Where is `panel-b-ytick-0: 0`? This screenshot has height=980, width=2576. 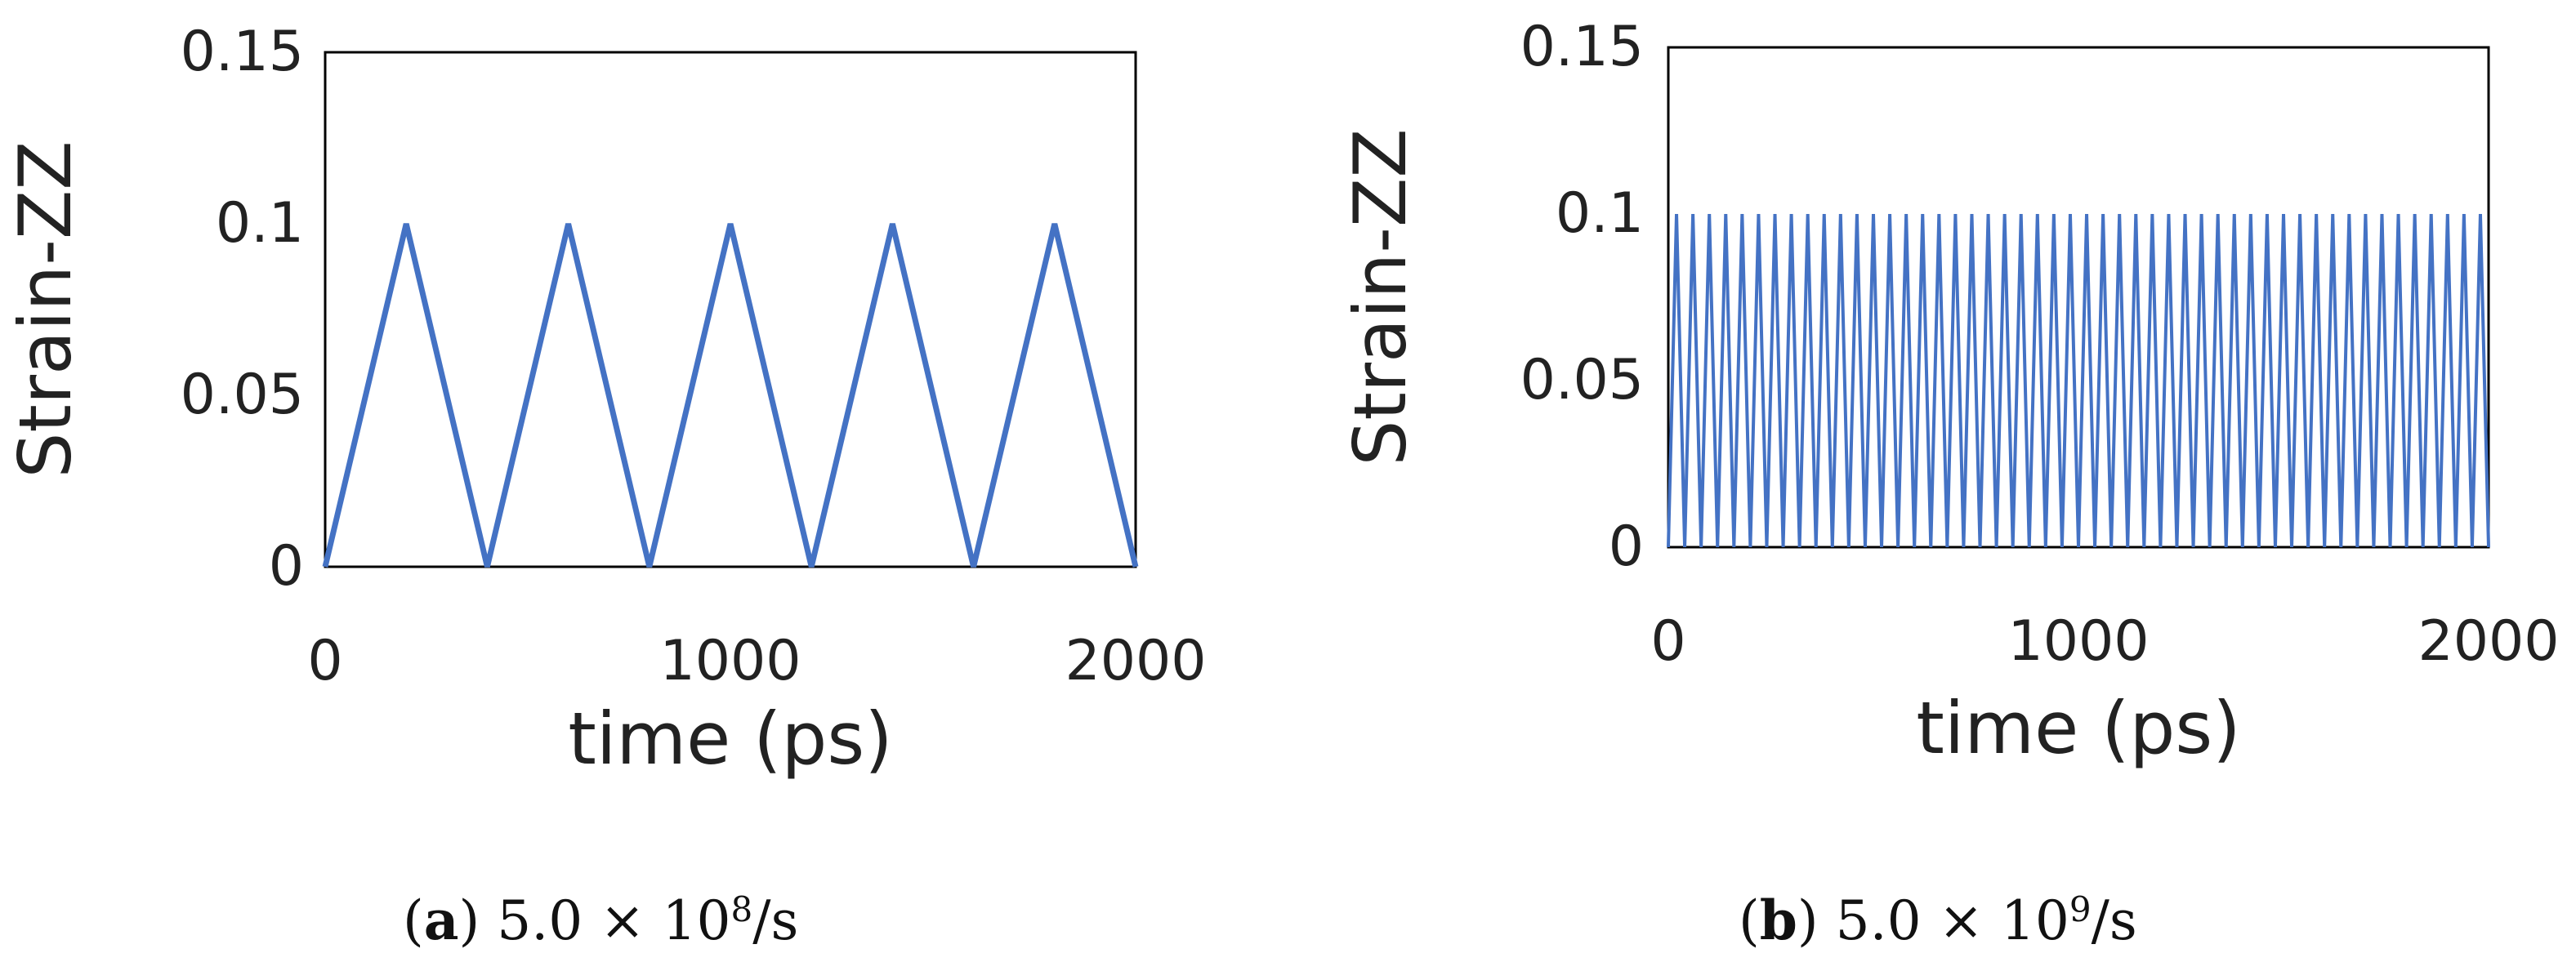 panel-b-ytick-0: 0 is located at coordinates (1627, 546).